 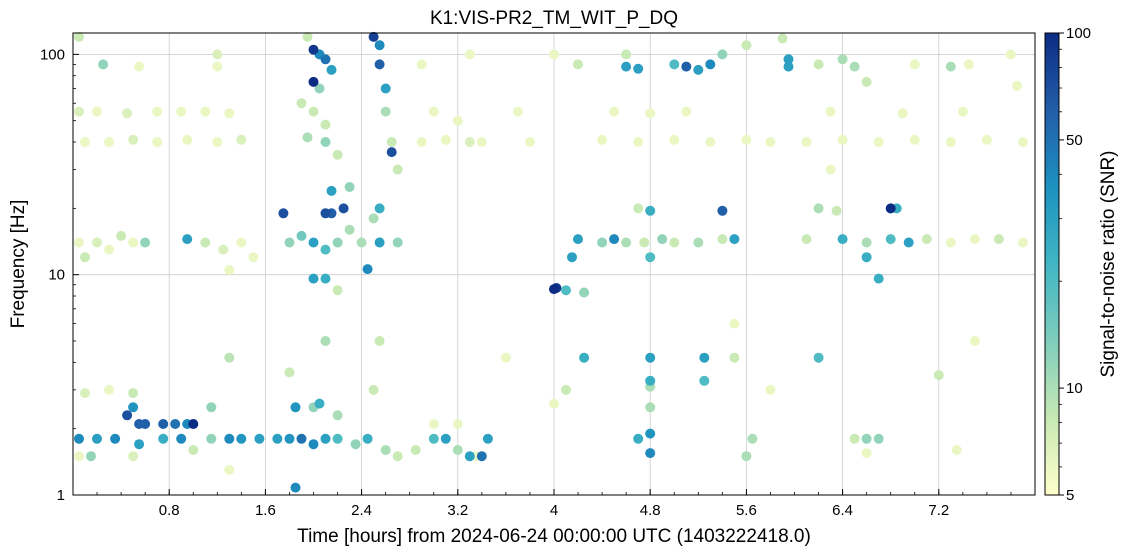 What do you see at coordinates (1074, 140) in the screenshot?
I see `colorbar-tick-label: 50` at bounding box center [1074, 140].